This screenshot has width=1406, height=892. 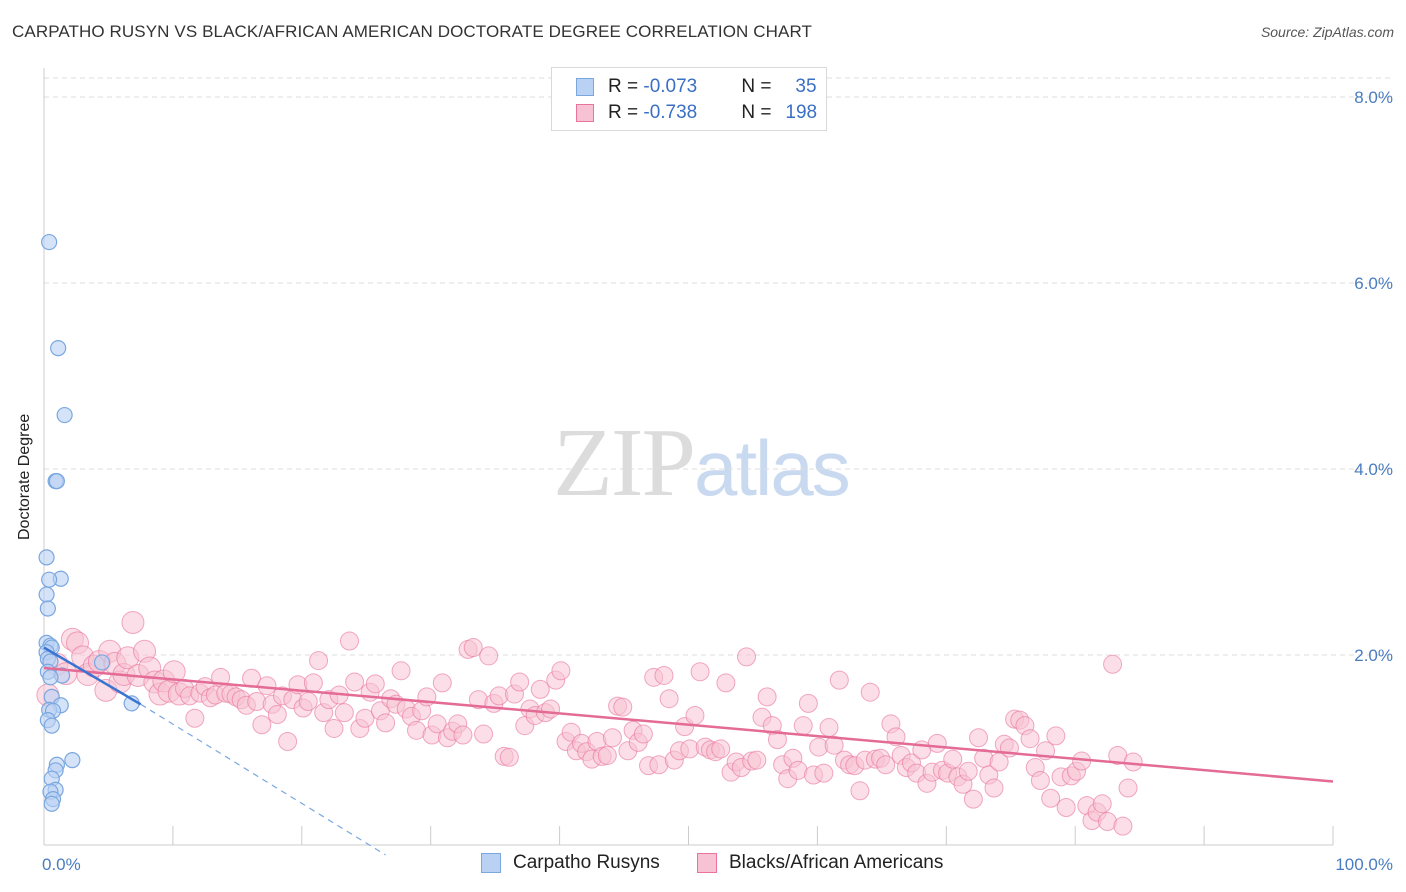 I want to click on watermark: ZIPatlas, so click(x=702, y=462).